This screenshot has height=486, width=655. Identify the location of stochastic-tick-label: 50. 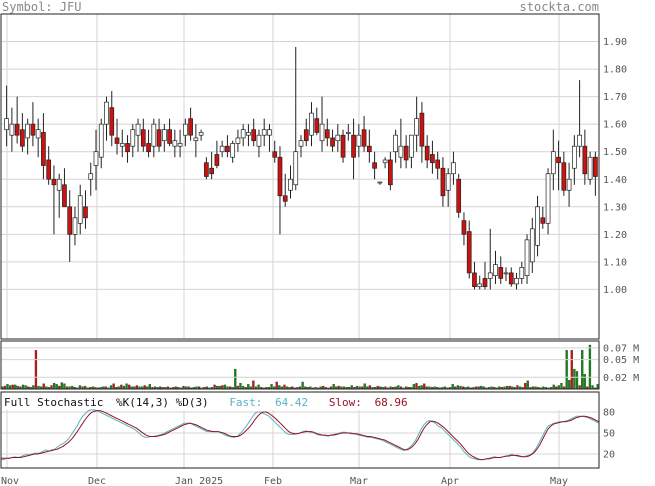
(609, 434).